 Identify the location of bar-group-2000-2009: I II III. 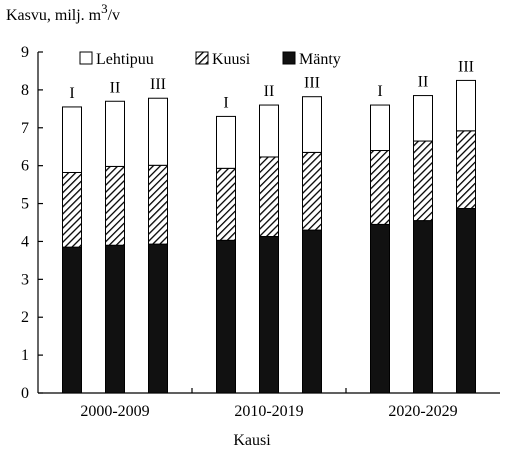
(115, 235).